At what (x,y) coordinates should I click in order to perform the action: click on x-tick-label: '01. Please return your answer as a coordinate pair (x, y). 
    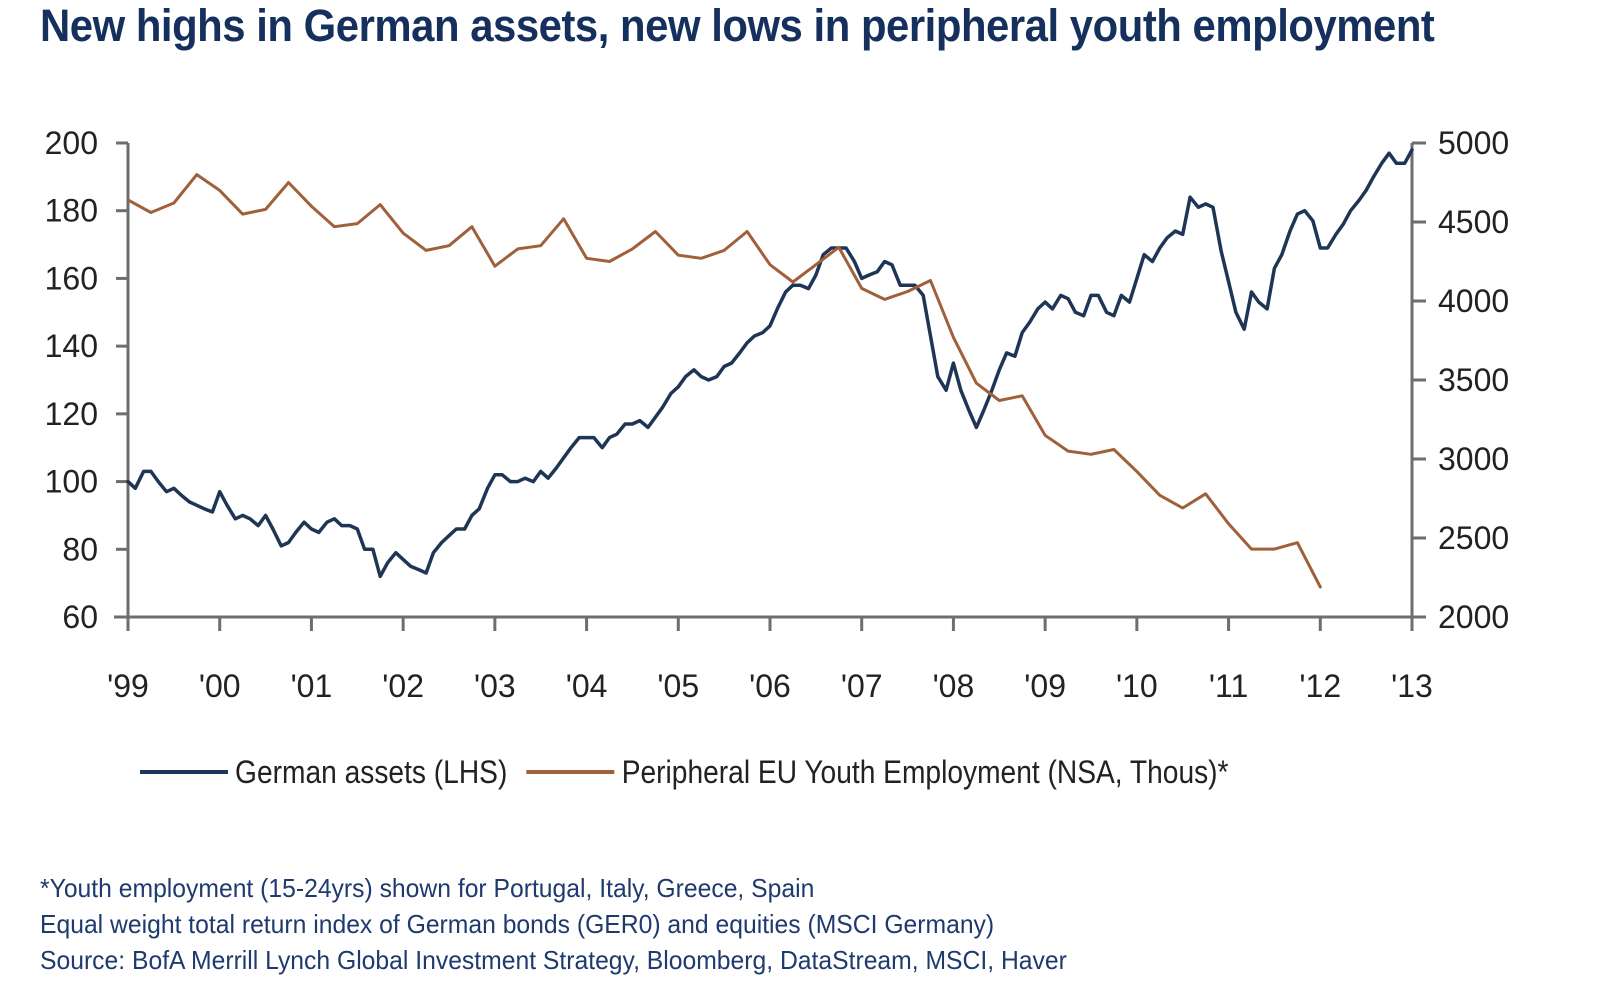
    Looking at the image, I should click on (312, 686).